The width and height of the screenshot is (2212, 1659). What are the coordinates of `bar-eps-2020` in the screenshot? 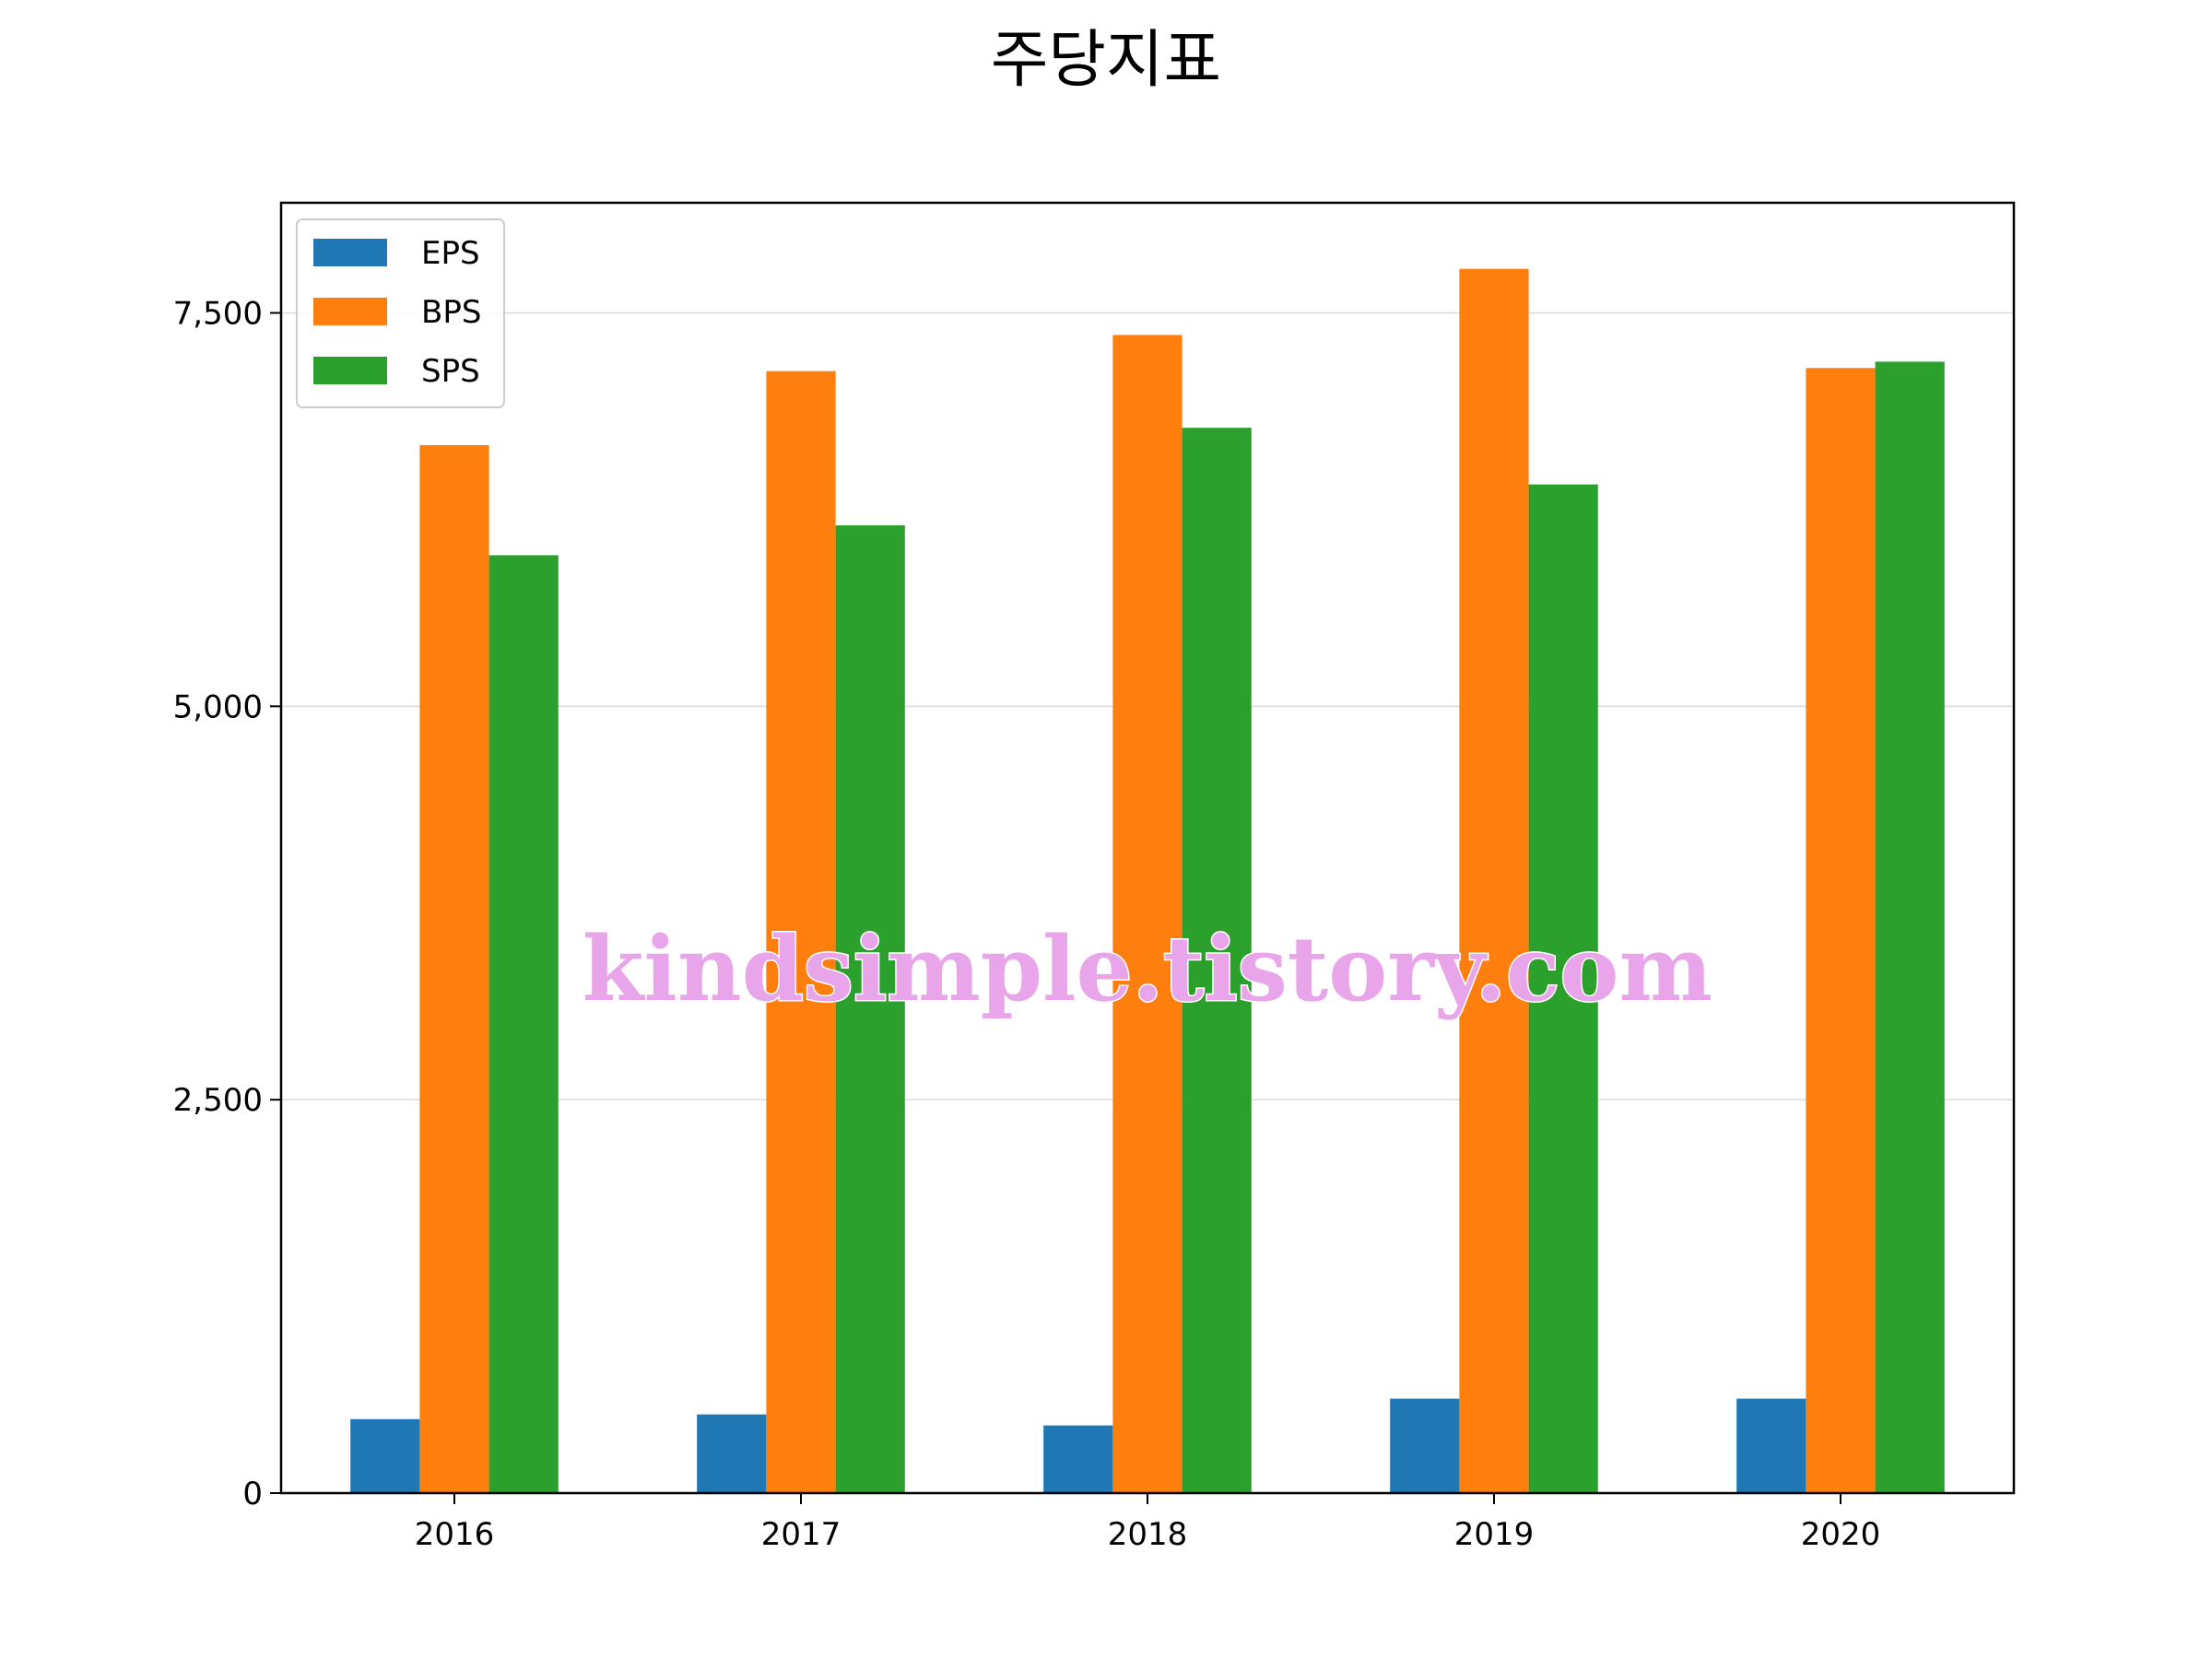 It's located at (1771, 1445).